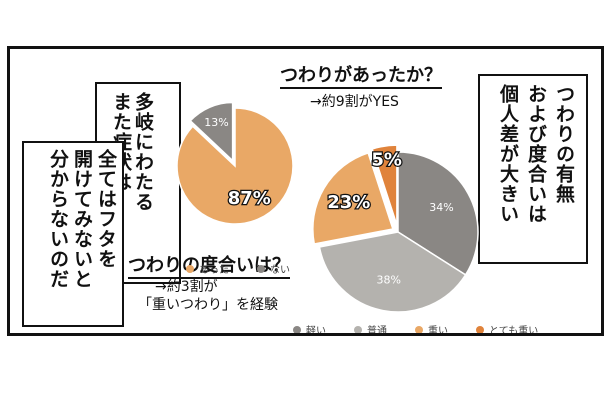 The image size is (615, 400). Describe the element at coordinates (354, 102) in the screenshot. I see `chart1-note: →約9割がYES` at that location.